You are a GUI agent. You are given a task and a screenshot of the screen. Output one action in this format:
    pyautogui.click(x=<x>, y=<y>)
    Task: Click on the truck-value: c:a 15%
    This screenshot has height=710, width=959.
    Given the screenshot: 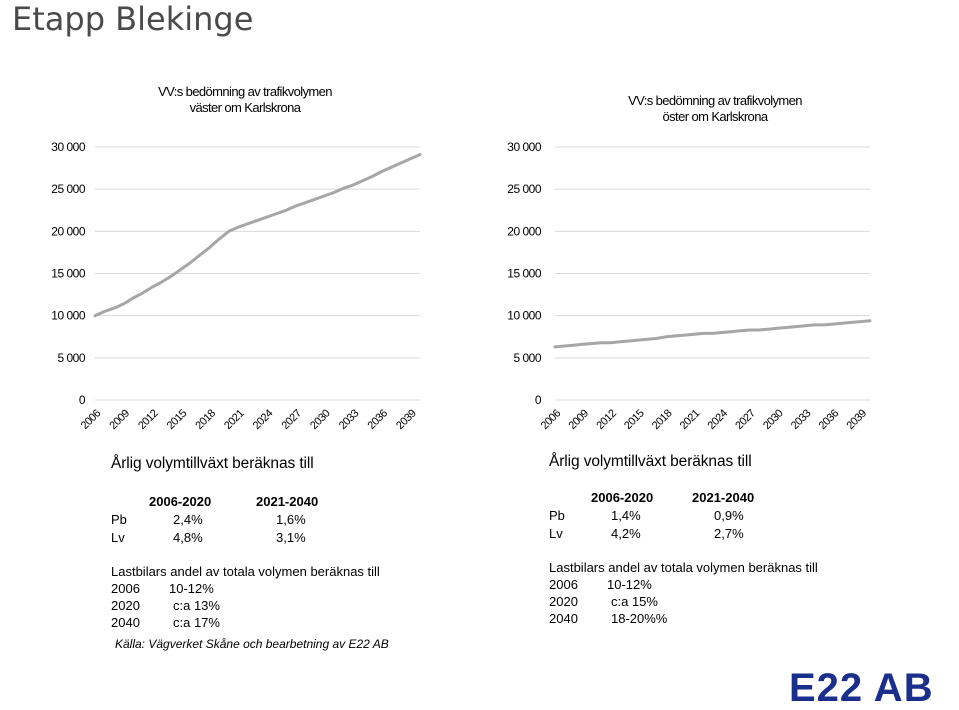 What is the action you would take?
    pyautogui.click(x=634, y=601)
    